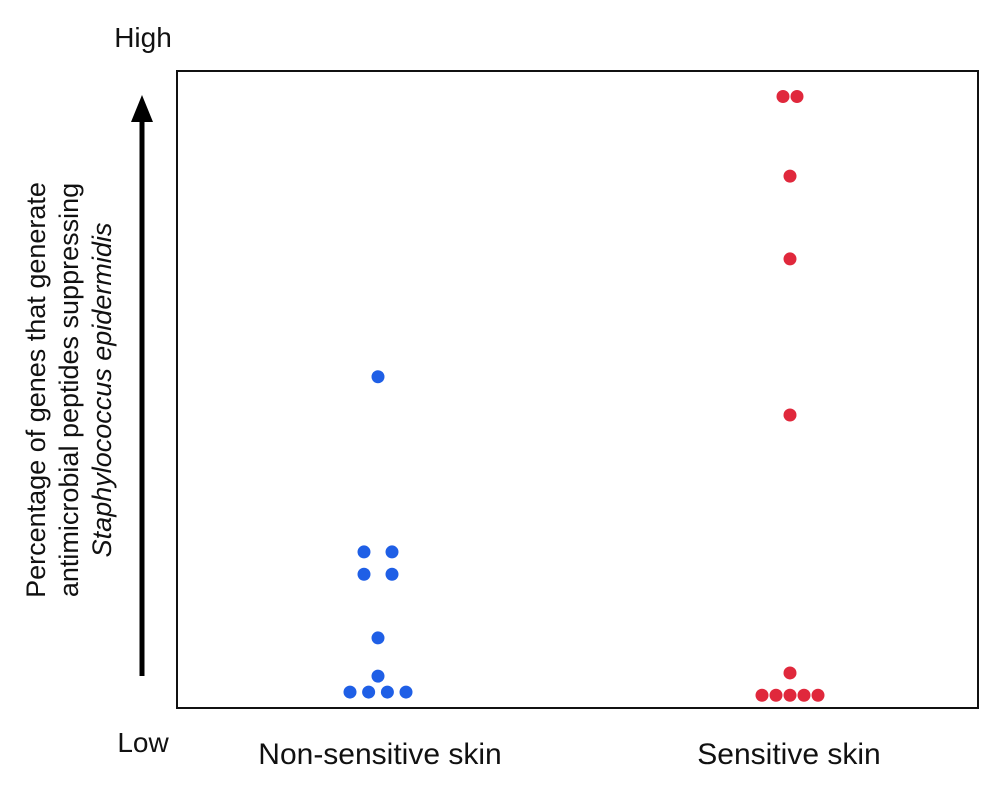 The width and height of the screenshot is (1004, 797). I want to click on y-axis-label-line-1: Percentage of genes that generate, so click(36, 390).